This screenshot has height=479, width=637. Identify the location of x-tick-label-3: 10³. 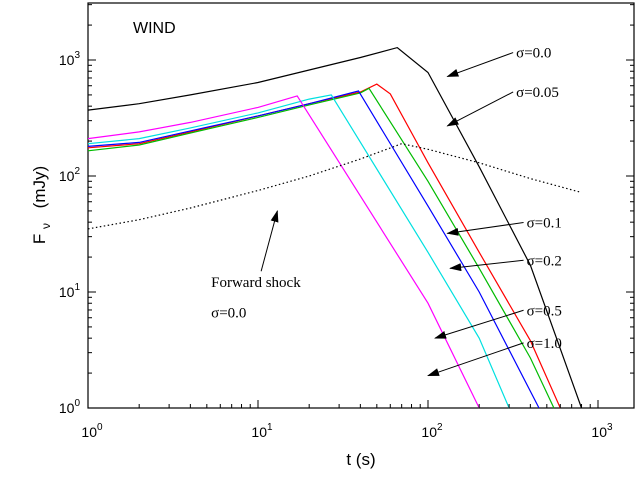
(602, 431).